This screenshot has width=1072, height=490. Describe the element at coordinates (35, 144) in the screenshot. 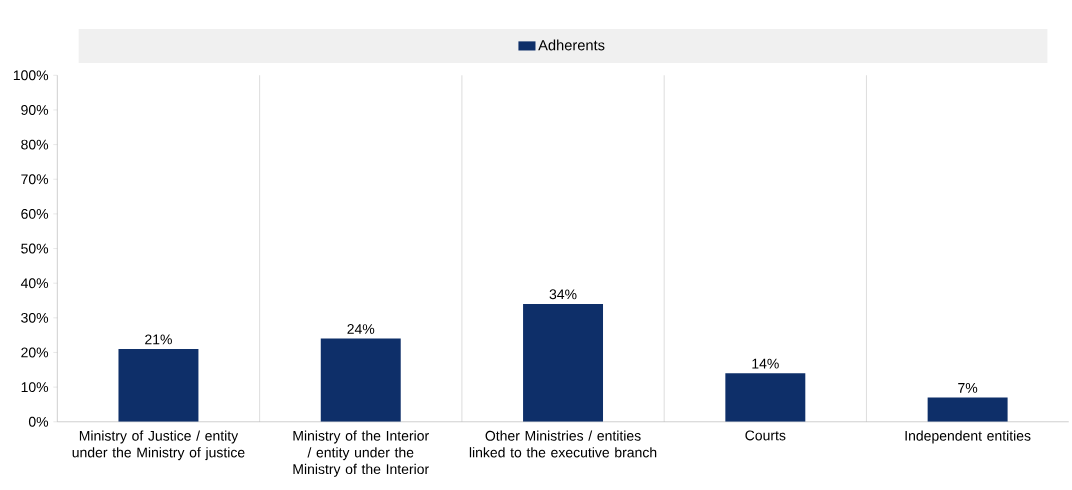

I see `y-tick-label: 80%` at that location.